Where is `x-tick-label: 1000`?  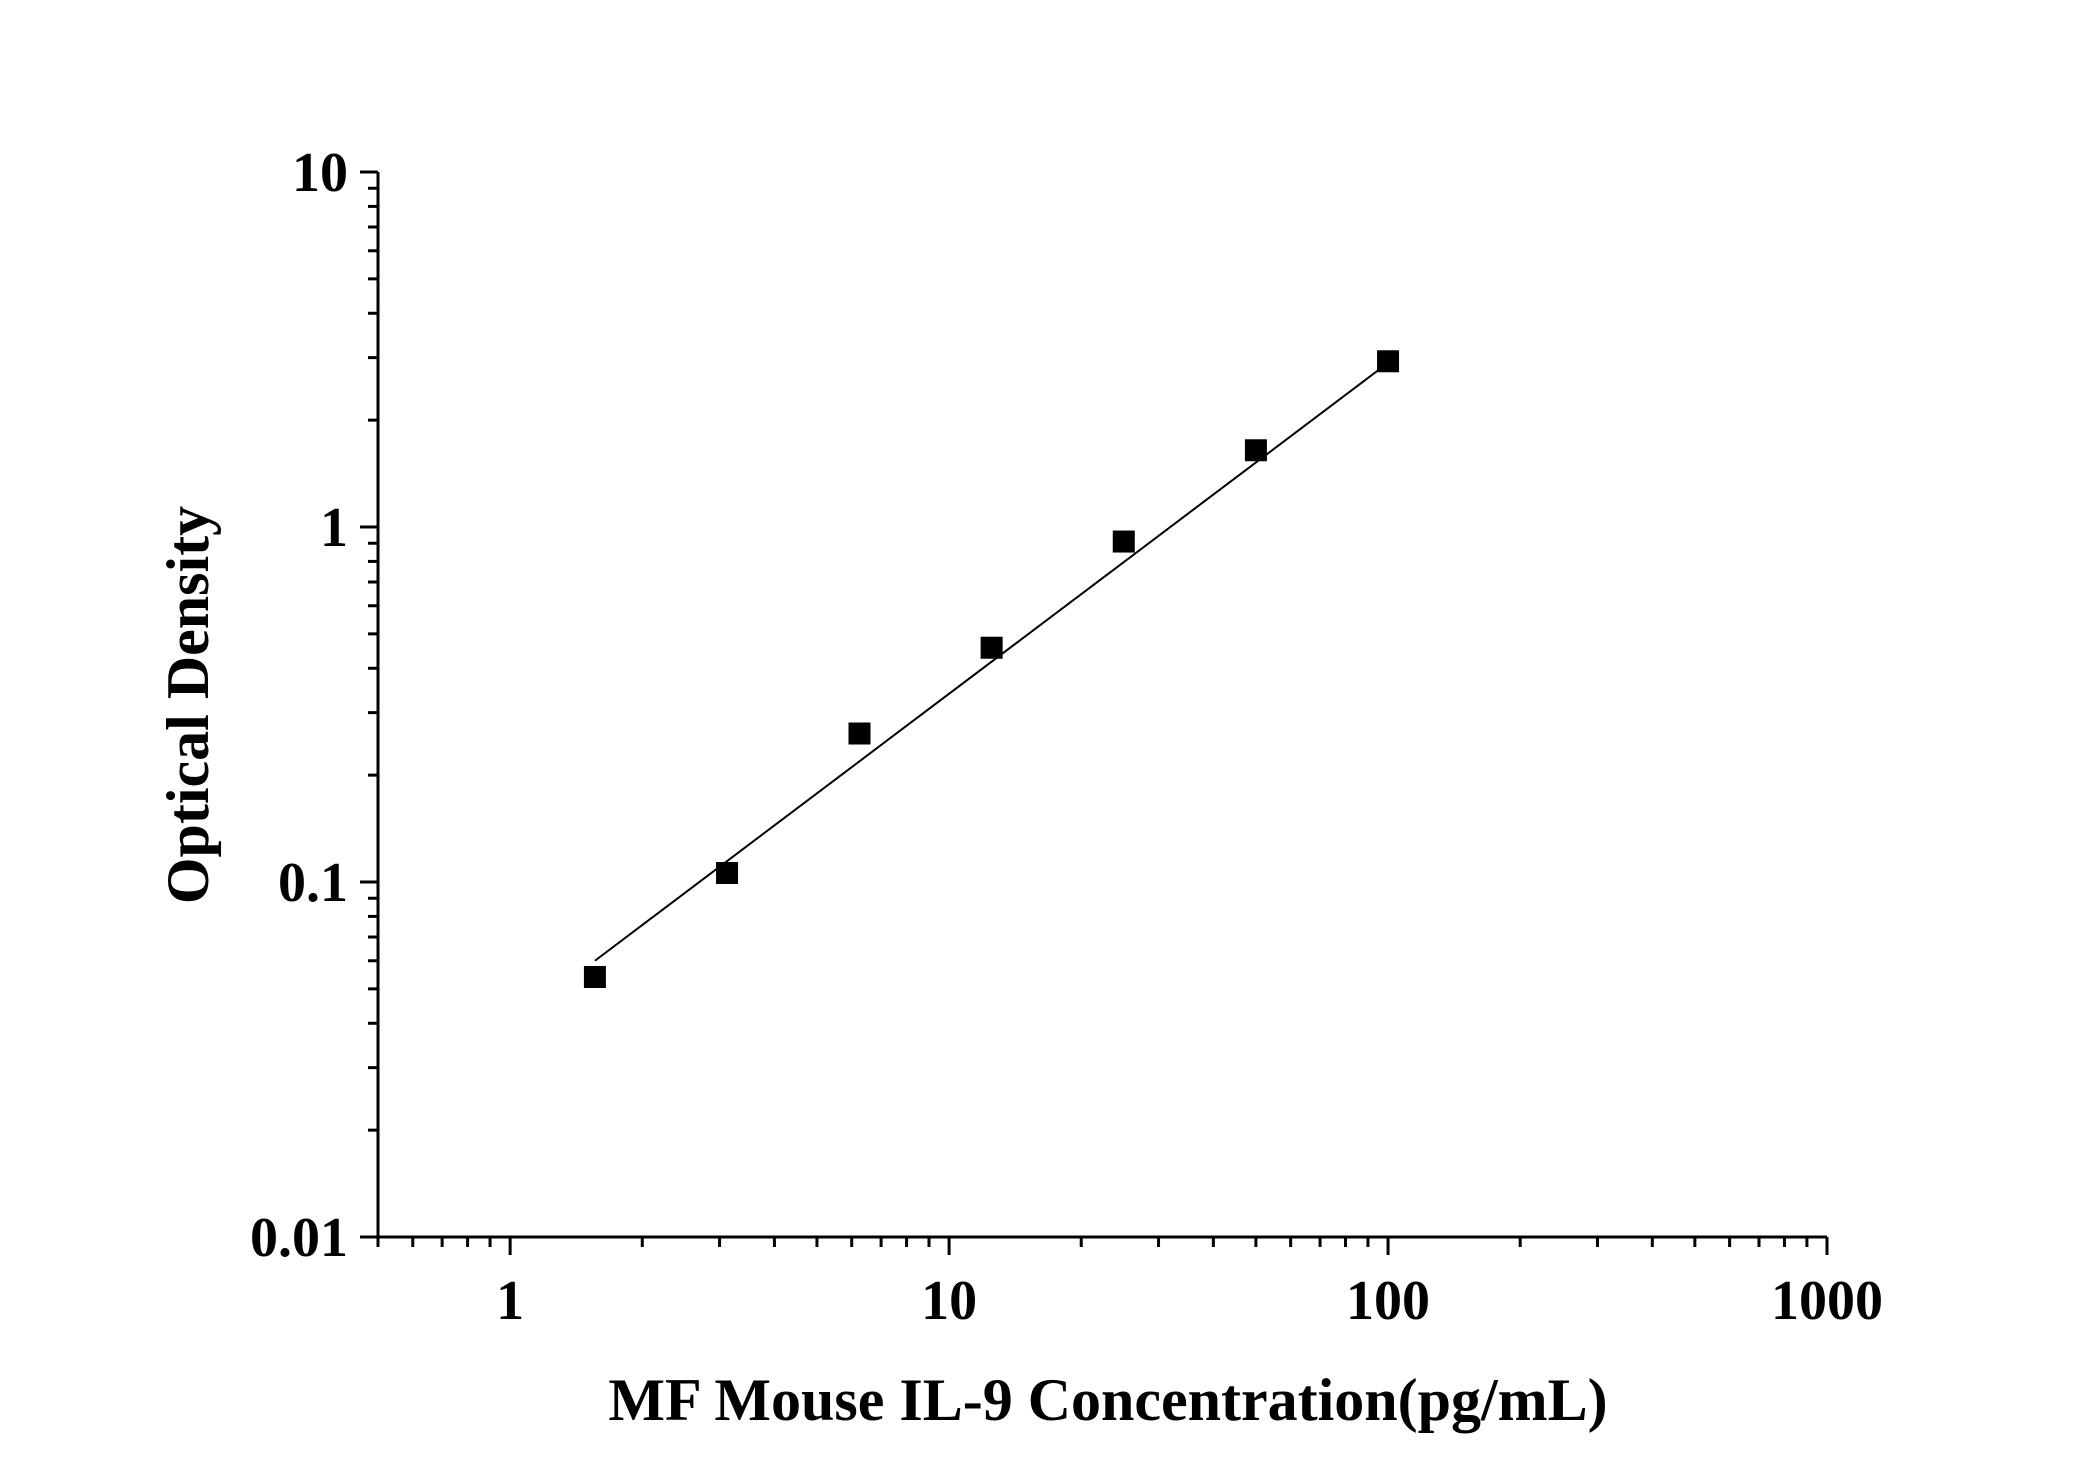 x-tick-label: 1000 is located at coordinates (1827, 1301).